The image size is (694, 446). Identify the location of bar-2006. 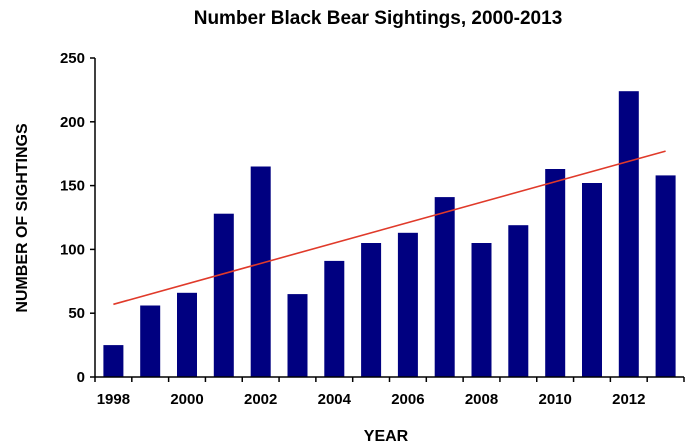
(407, 304).